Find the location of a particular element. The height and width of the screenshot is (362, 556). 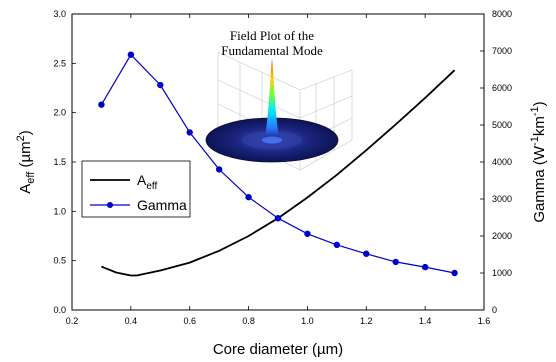

y2-tick-label: 0 is located at coordinates (494, 310).